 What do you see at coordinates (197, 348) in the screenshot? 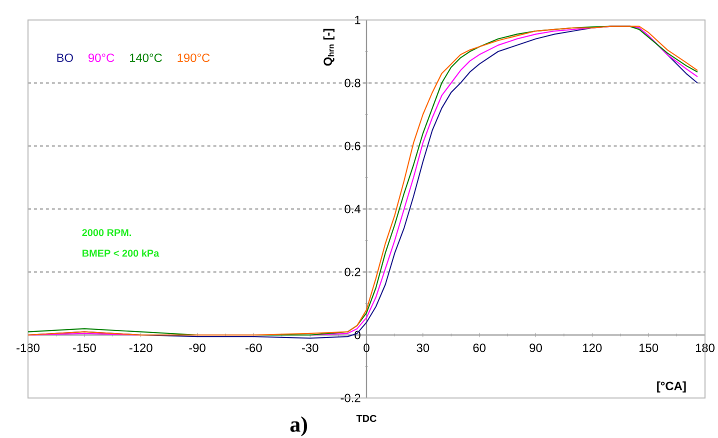
I see `x-tick-label: -90` at bounding box center [197, 348].